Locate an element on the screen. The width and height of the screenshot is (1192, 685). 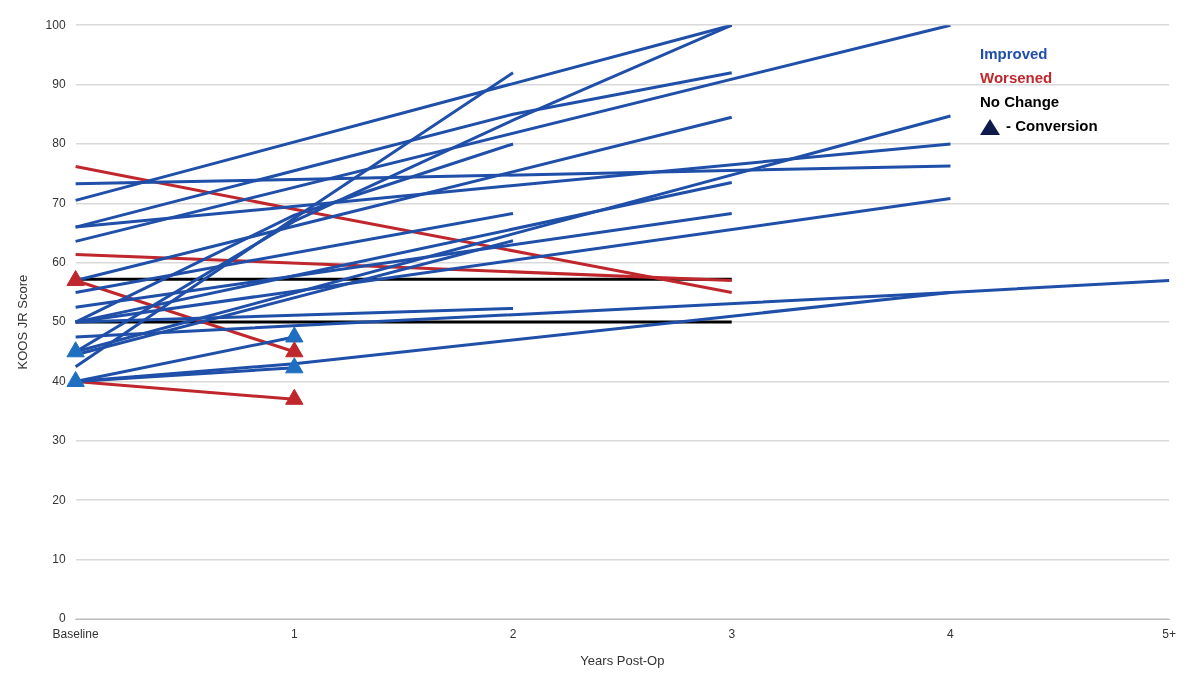
x-tick-label: Baseline is located at coordinates (75, 633).